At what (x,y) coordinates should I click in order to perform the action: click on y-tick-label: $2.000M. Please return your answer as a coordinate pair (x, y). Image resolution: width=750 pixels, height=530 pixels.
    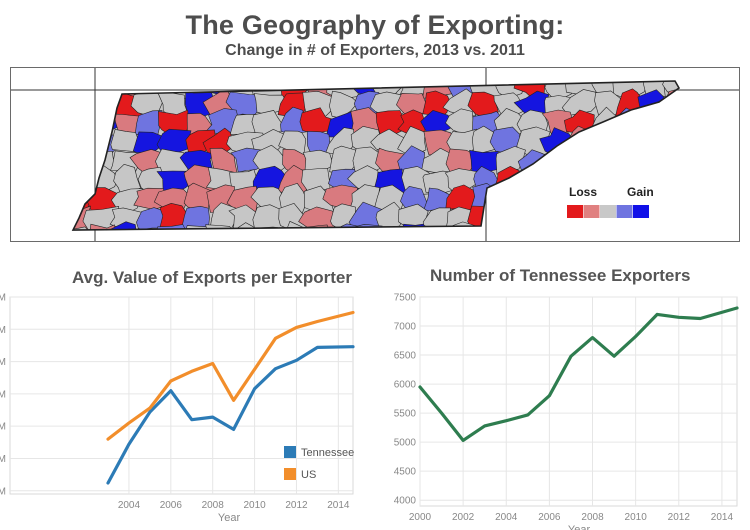
    Looking at the image, I should click on (3, 491).